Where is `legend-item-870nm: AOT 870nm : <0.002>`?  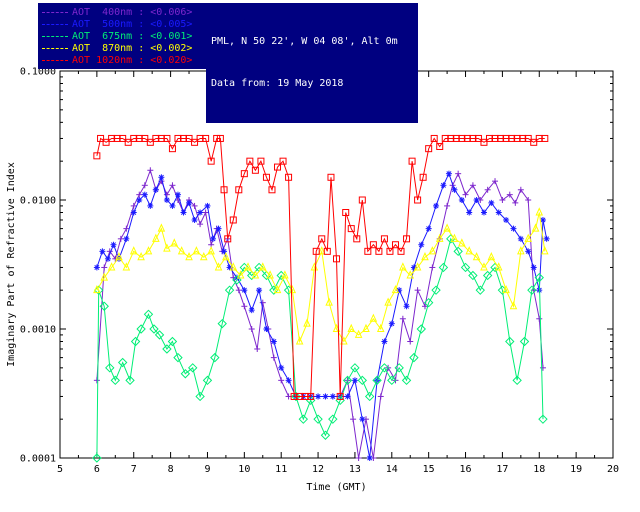
legend-item-870nm: AOT 870nm : <0.002> is located at coordinates (122, 48).